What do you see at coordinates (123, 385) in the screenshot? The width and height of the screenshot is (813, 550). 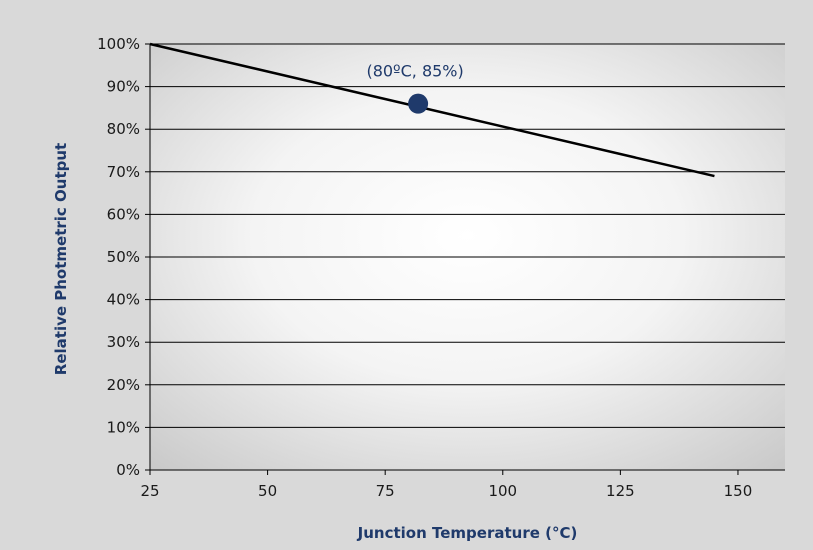 I see `y-tick-label: 20%` at bounding box center [123, 385].